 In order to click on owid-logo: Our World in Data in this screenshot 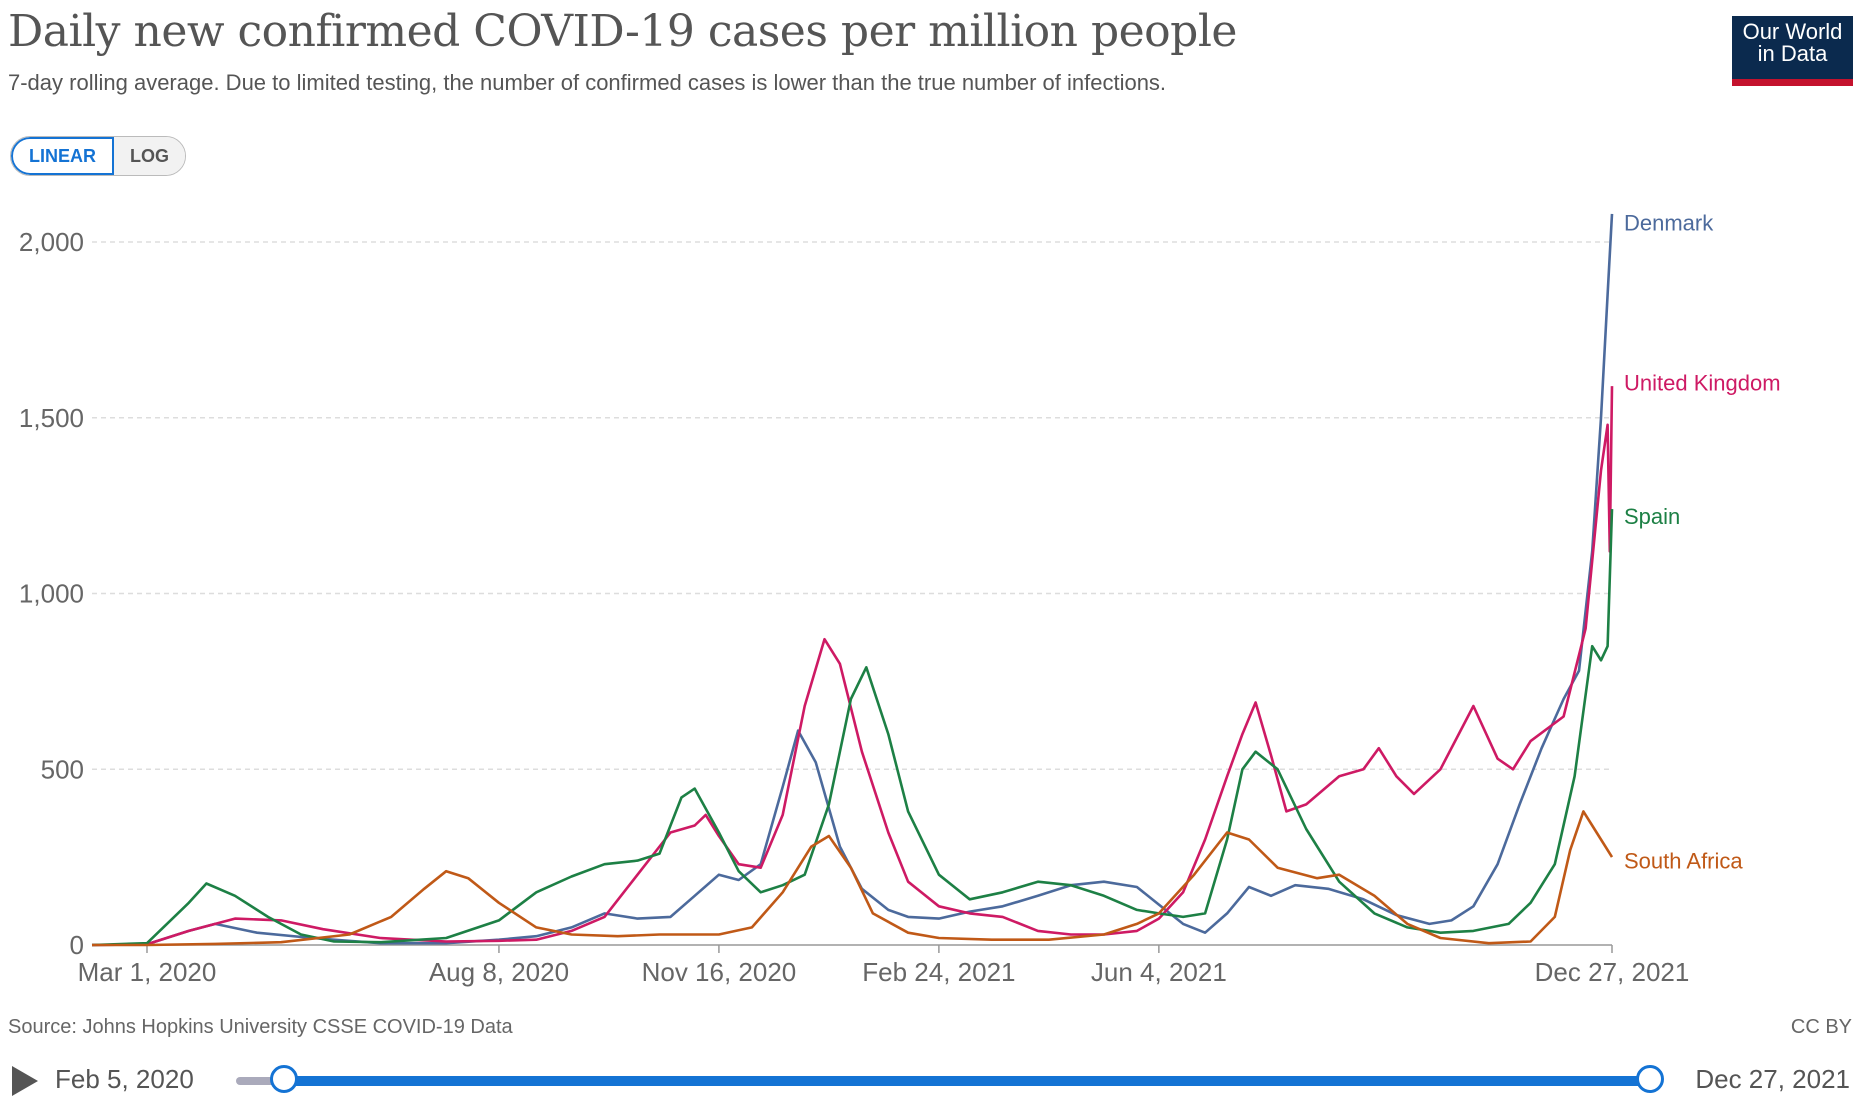, I will do `click(1792, 51)`.